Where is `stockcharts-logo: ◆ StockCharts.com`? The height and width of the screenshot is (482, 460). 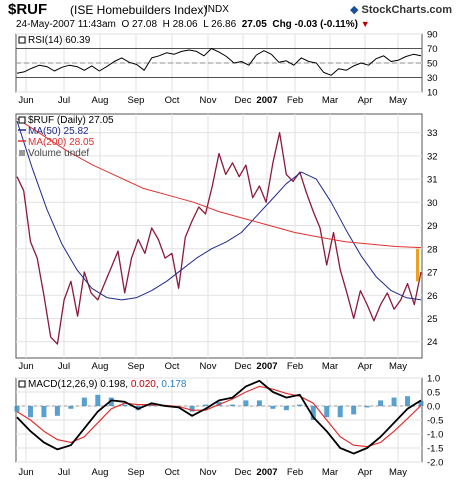
stockcharts-logo: ◆ StockCharts.com is located at coordinates (401, 9).